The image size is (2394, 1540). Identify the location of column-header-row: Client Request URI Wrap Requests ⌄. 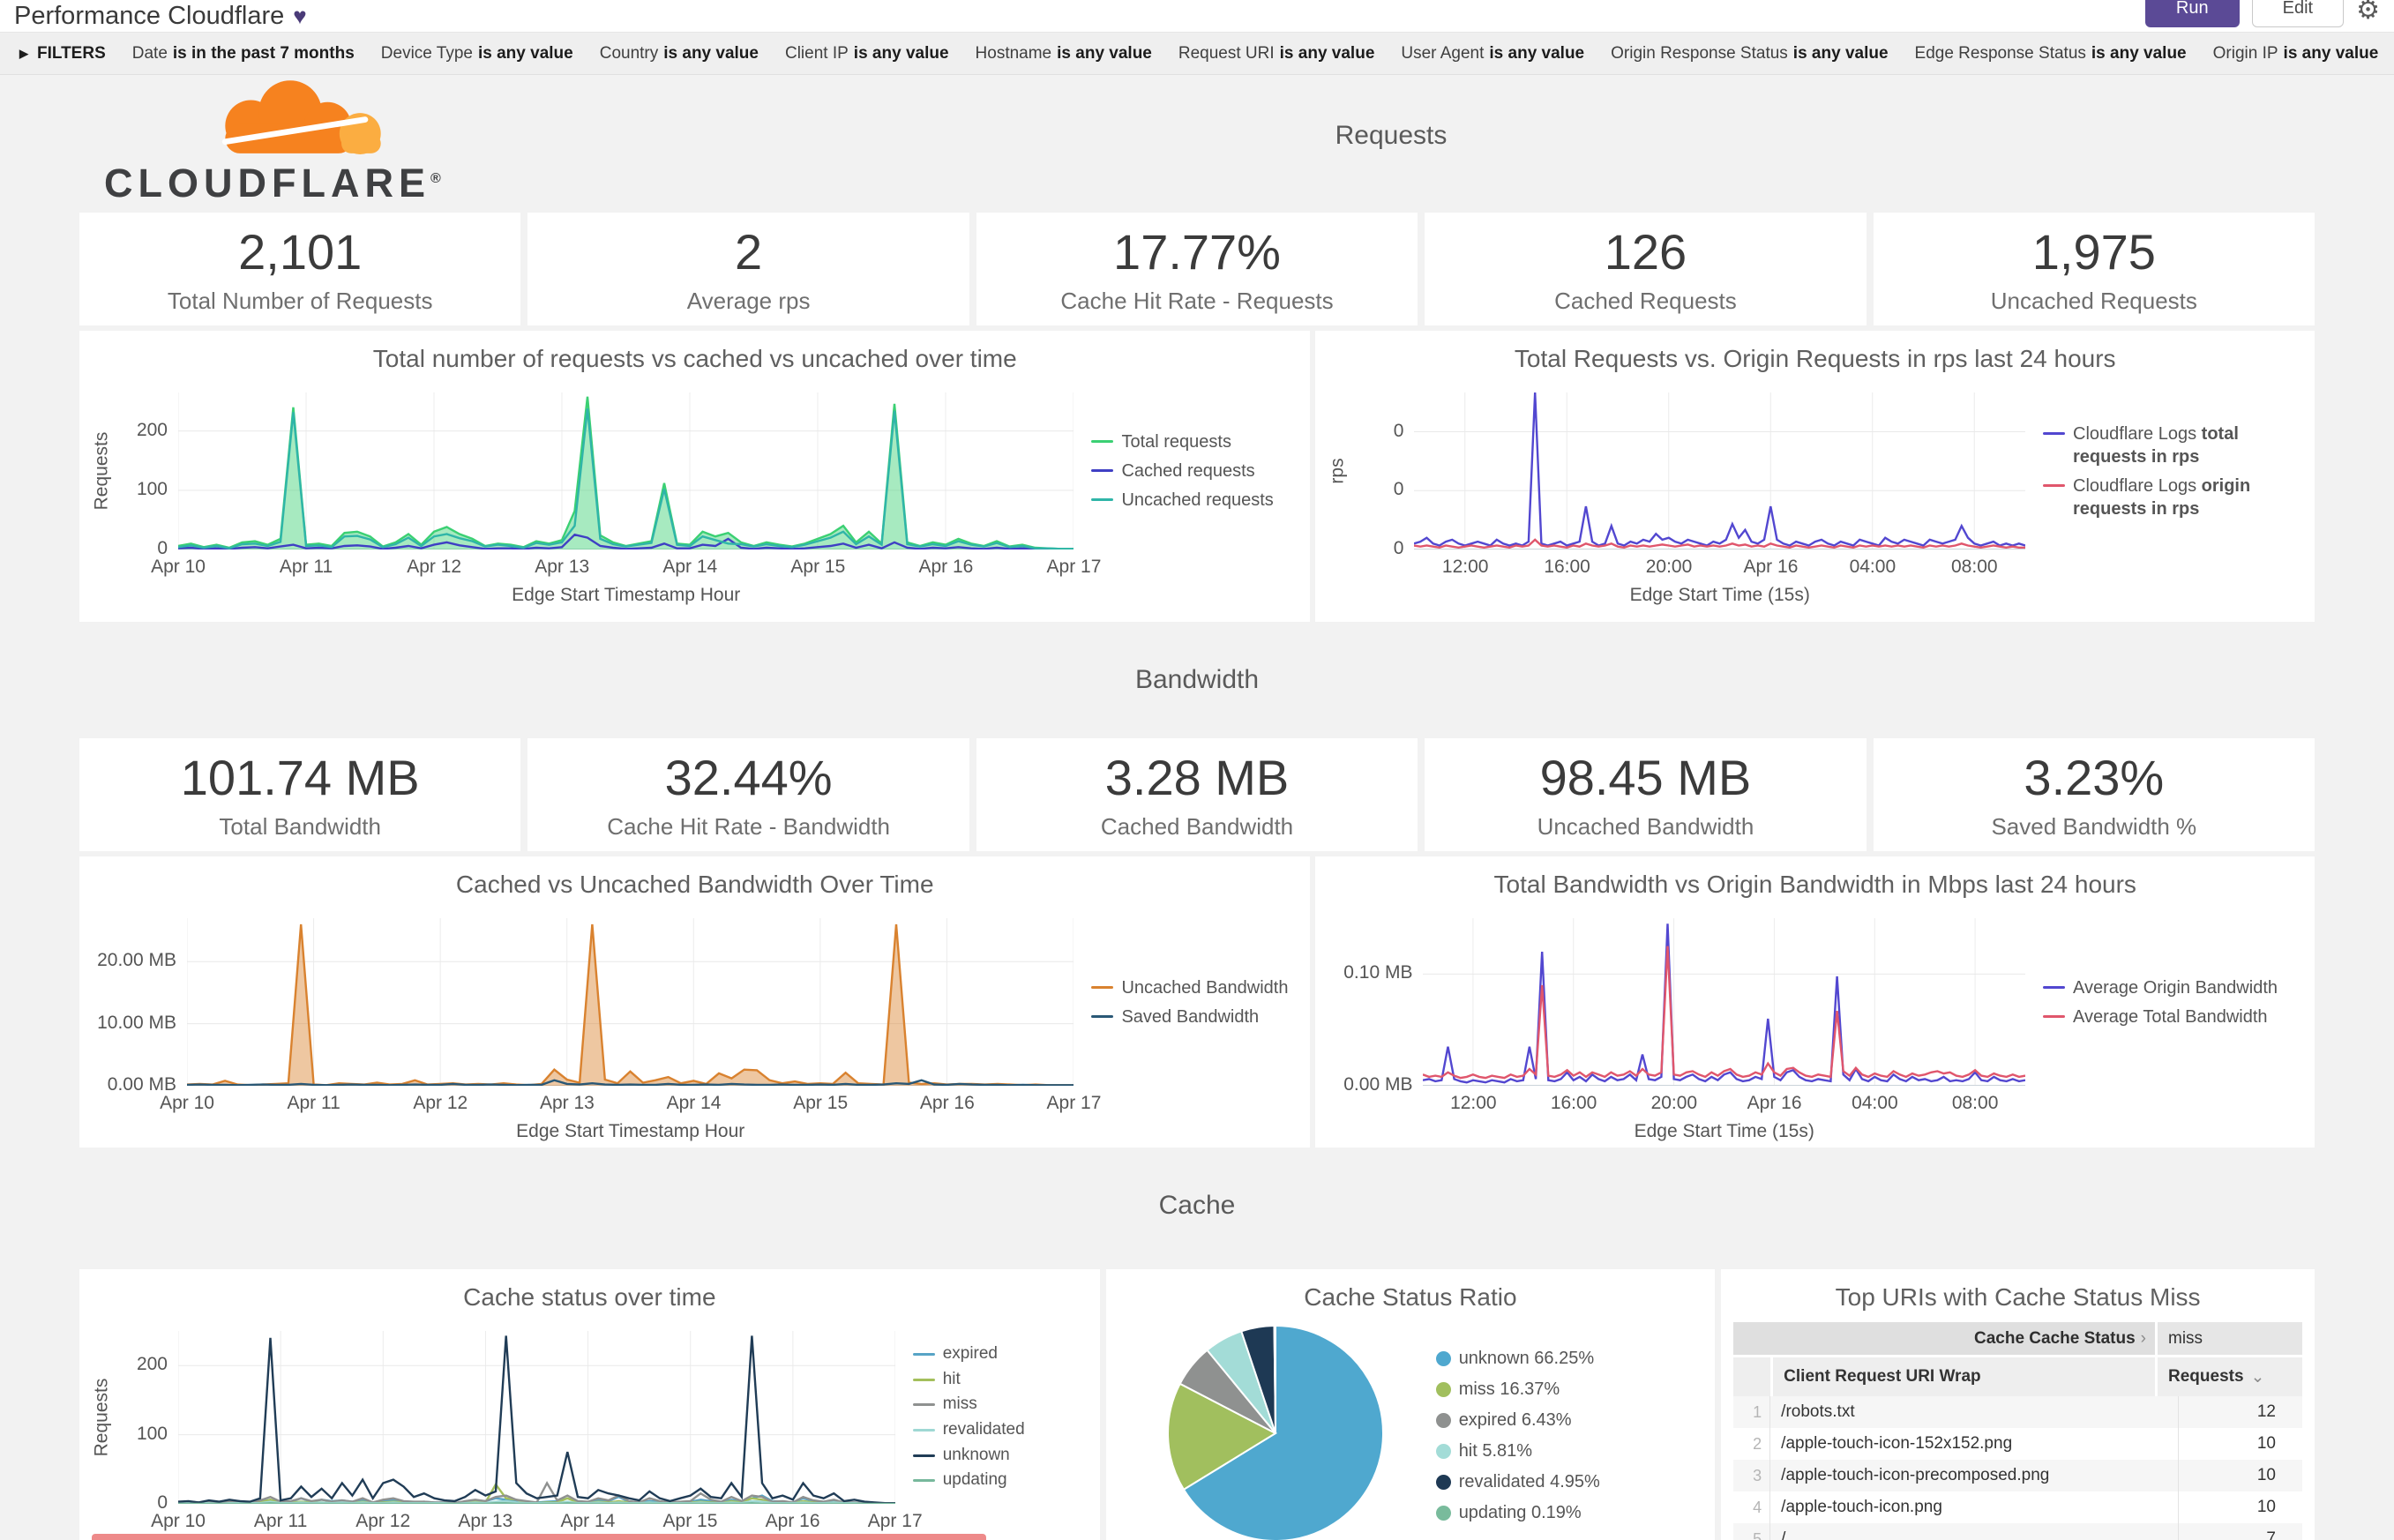
(2018, 1375).